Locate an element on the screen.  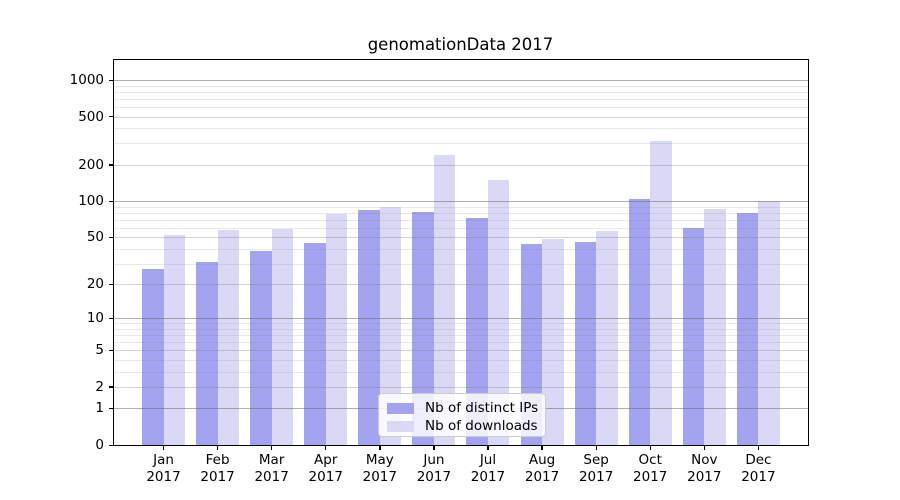
bar-distinct-ips-apr is located at coordinates (315, 343).